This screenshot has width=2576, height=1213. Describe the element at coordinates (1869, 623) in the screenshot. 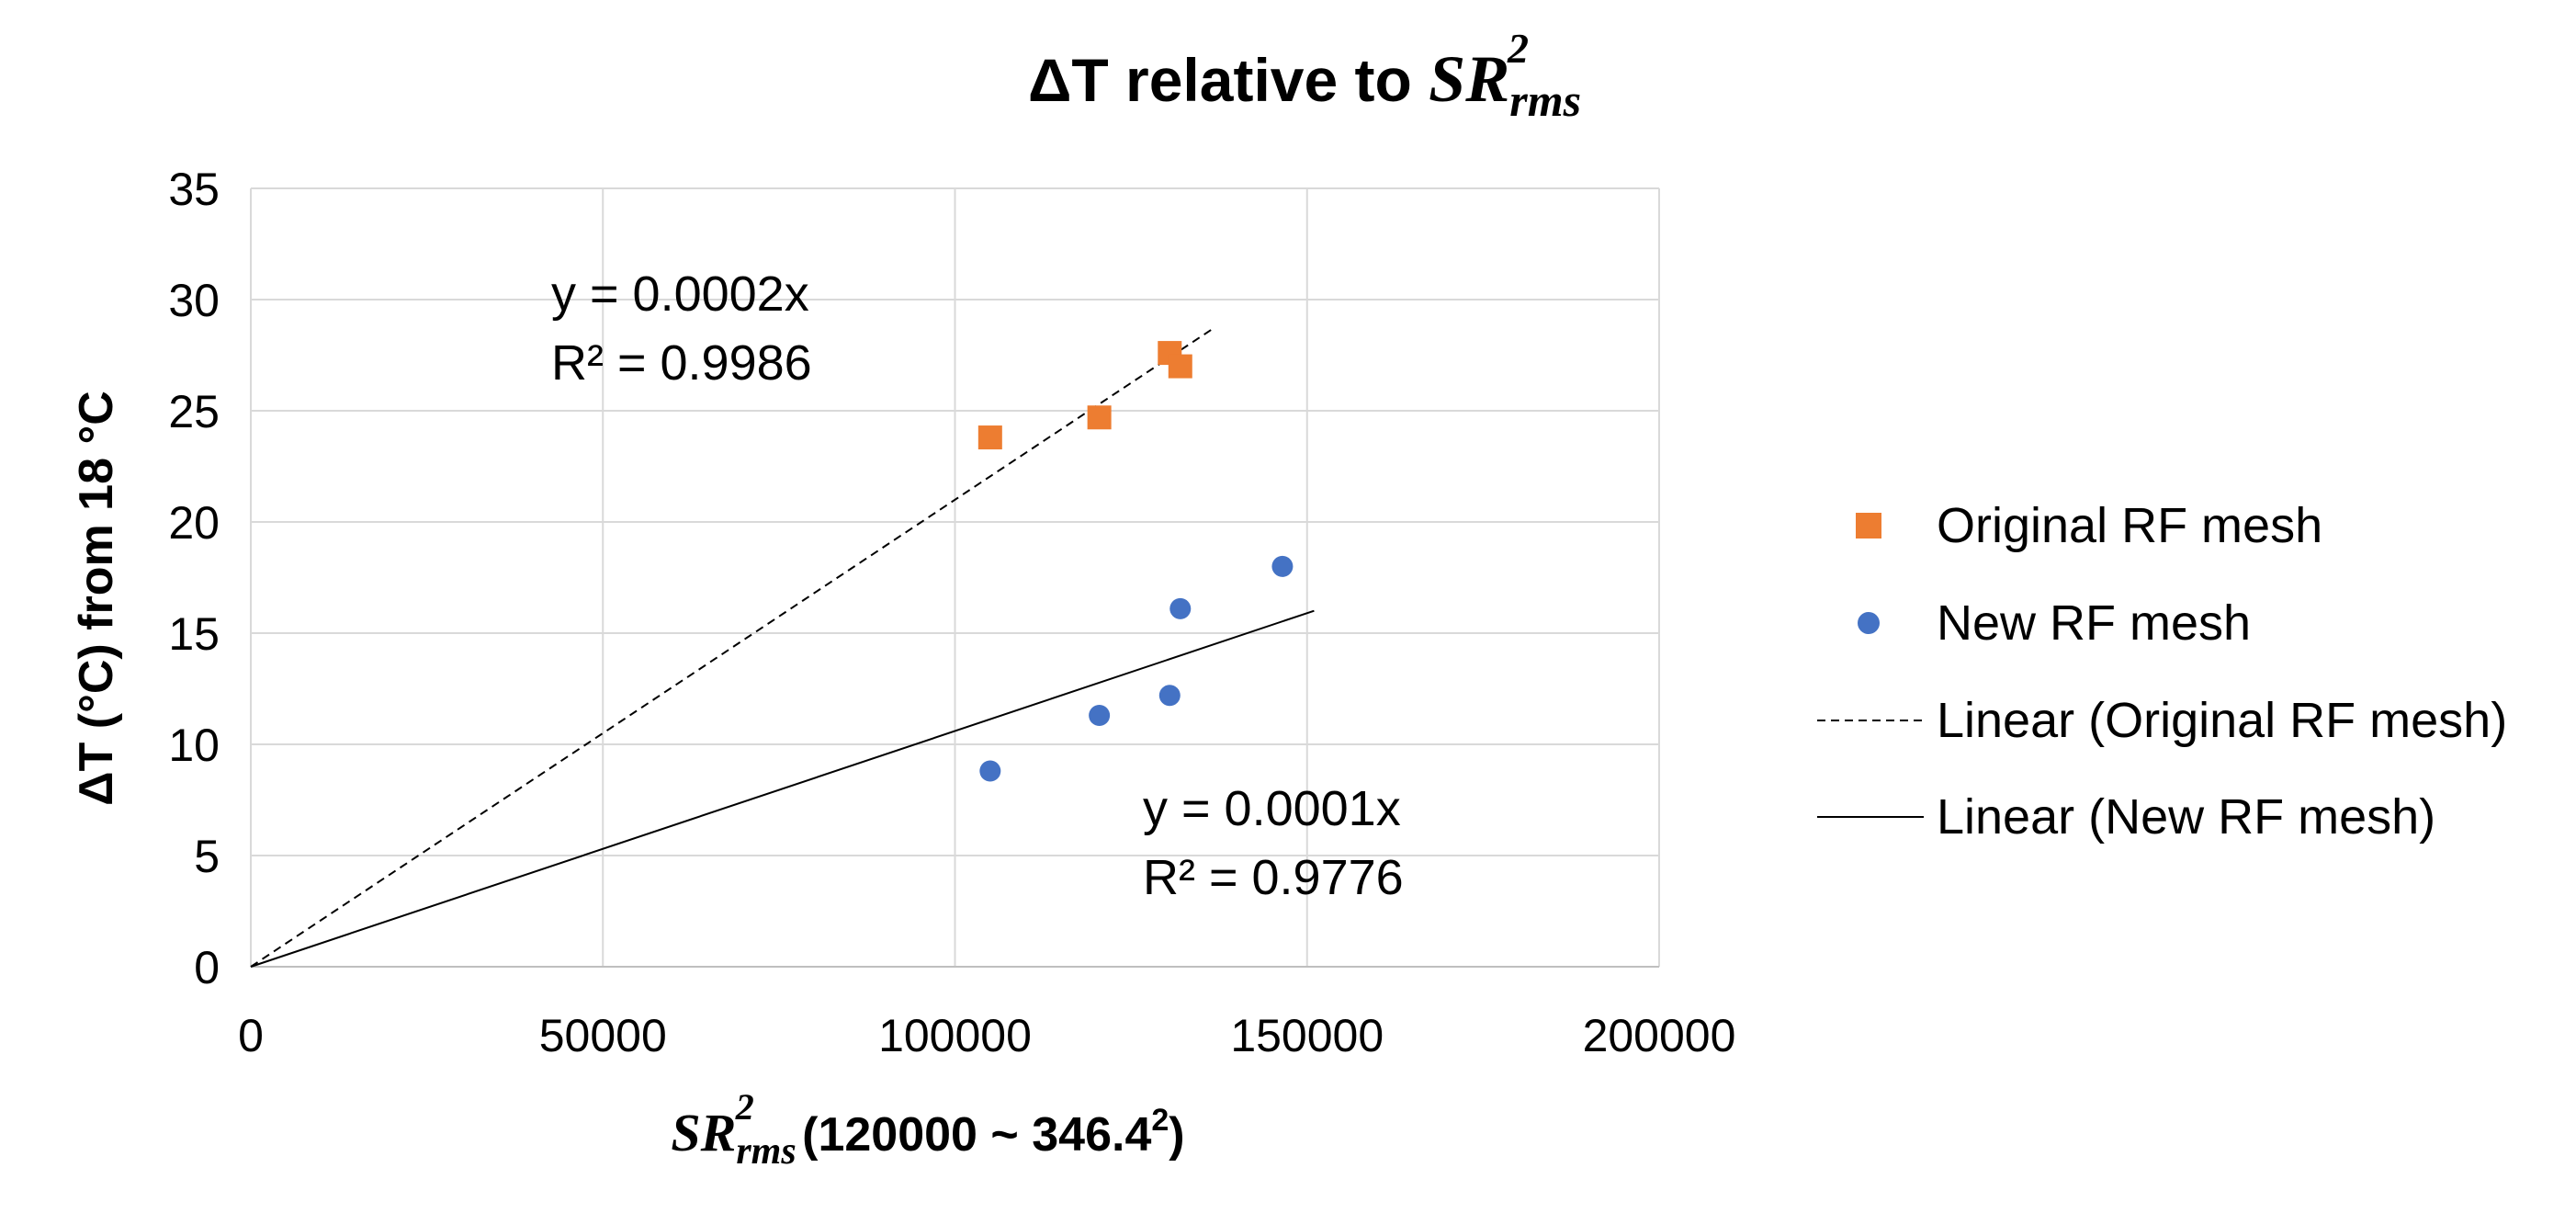

I see `legend-marker-new` at that location.